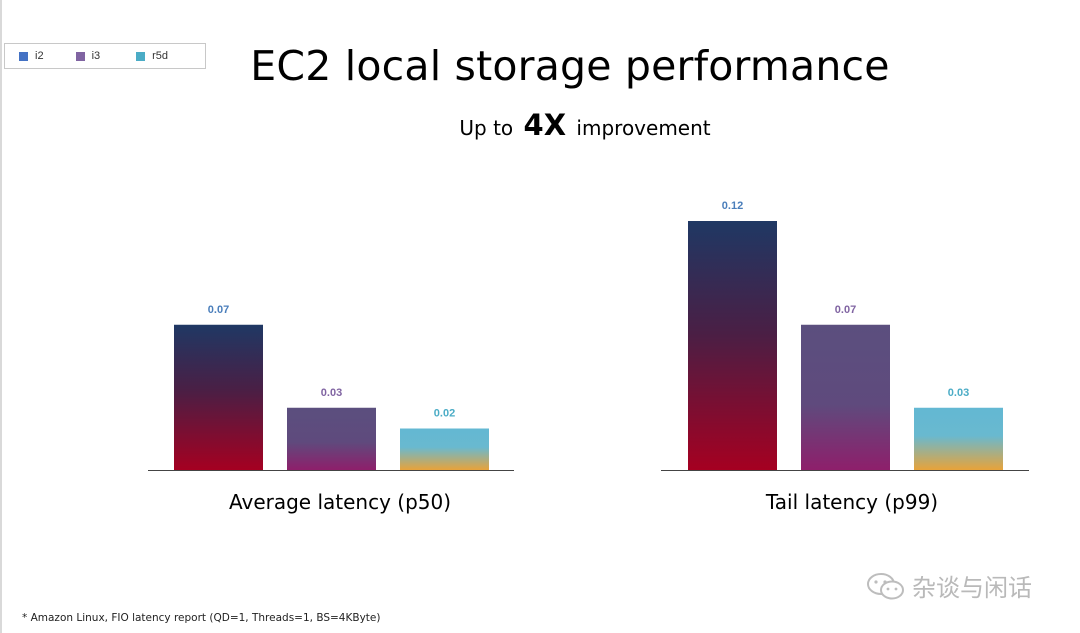  Describe the element at coordinates (96, 56) in the screenshot. I see `legend-label-i3: i3` at that location.